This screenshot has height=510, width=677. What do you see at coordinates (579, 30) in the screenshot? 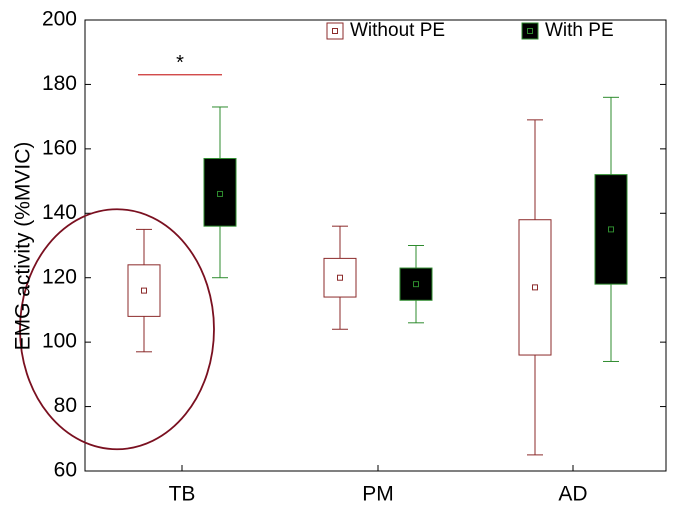
I see `legend-label: With PE` at bounding box center [579, 30].